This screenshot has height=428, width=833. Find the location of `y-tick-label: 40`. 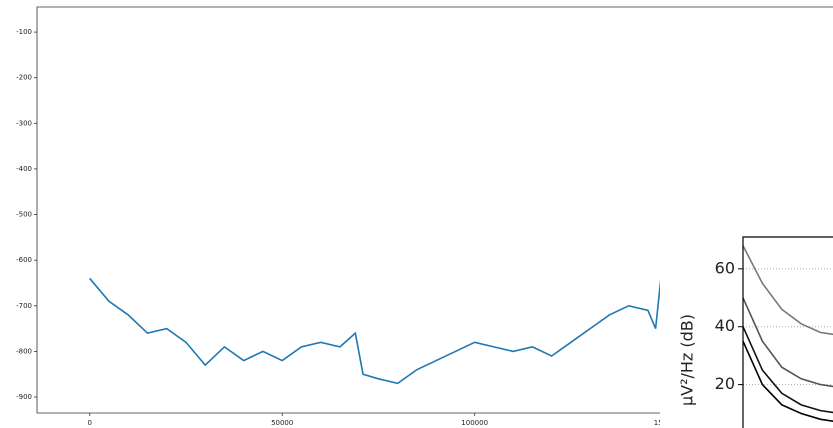

y-tick-label: 40 is located at coordinates (725, 325).